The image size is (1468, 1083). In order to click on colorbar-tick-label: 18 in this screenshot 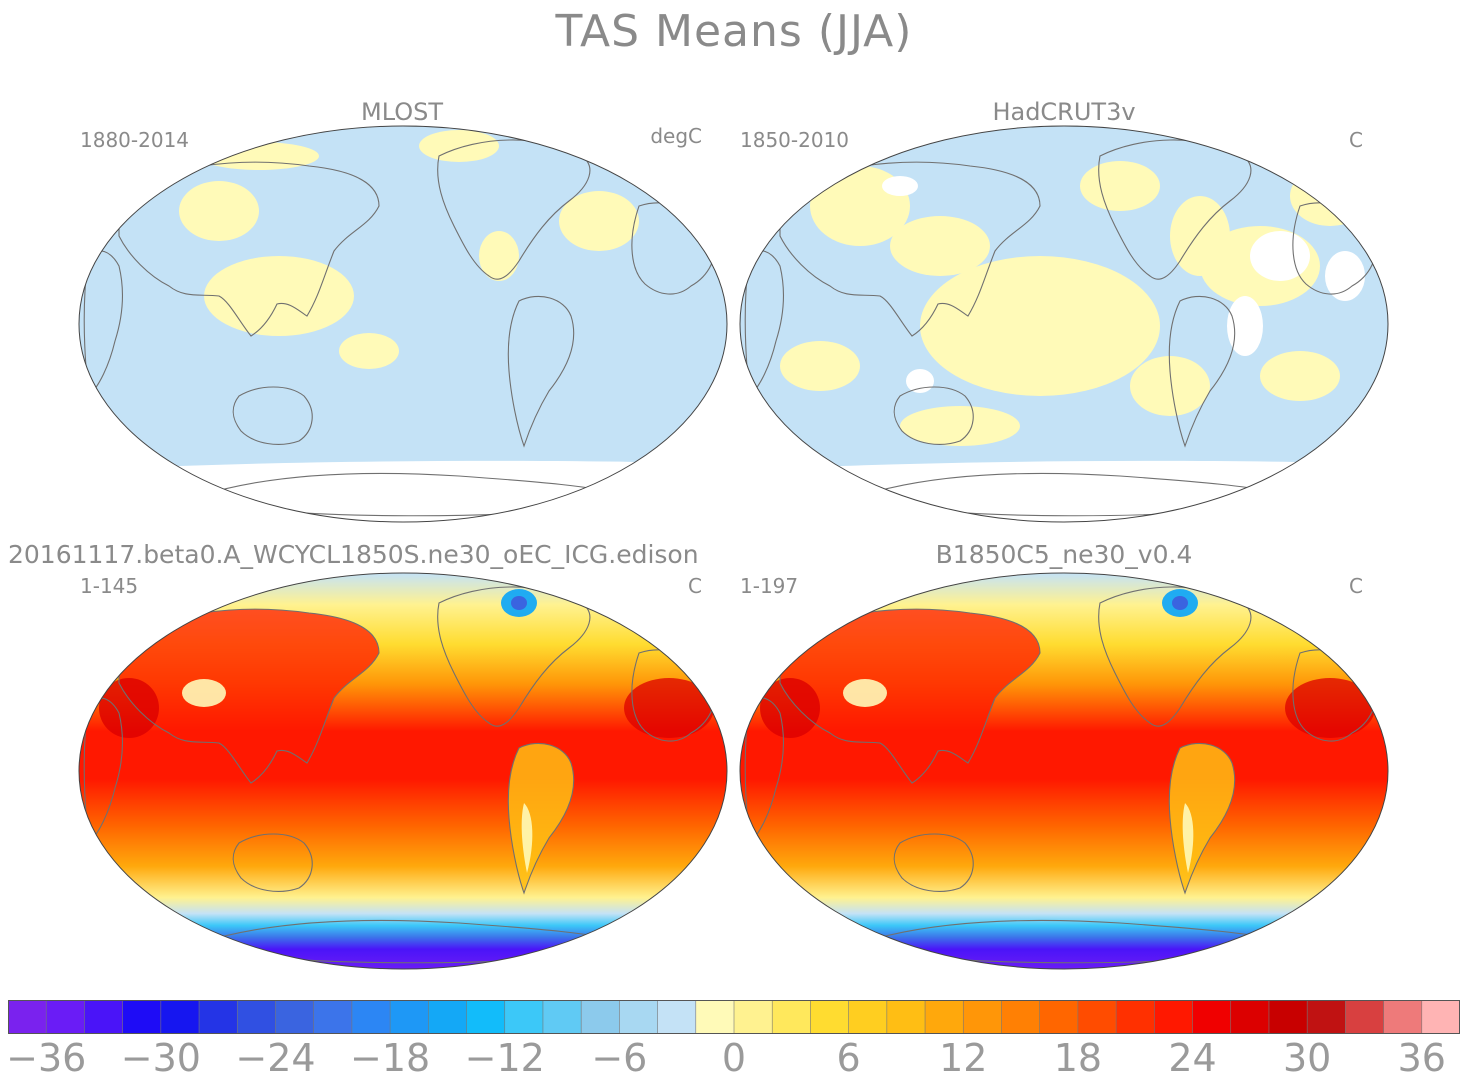, I will do `click(1078, 1058)`.